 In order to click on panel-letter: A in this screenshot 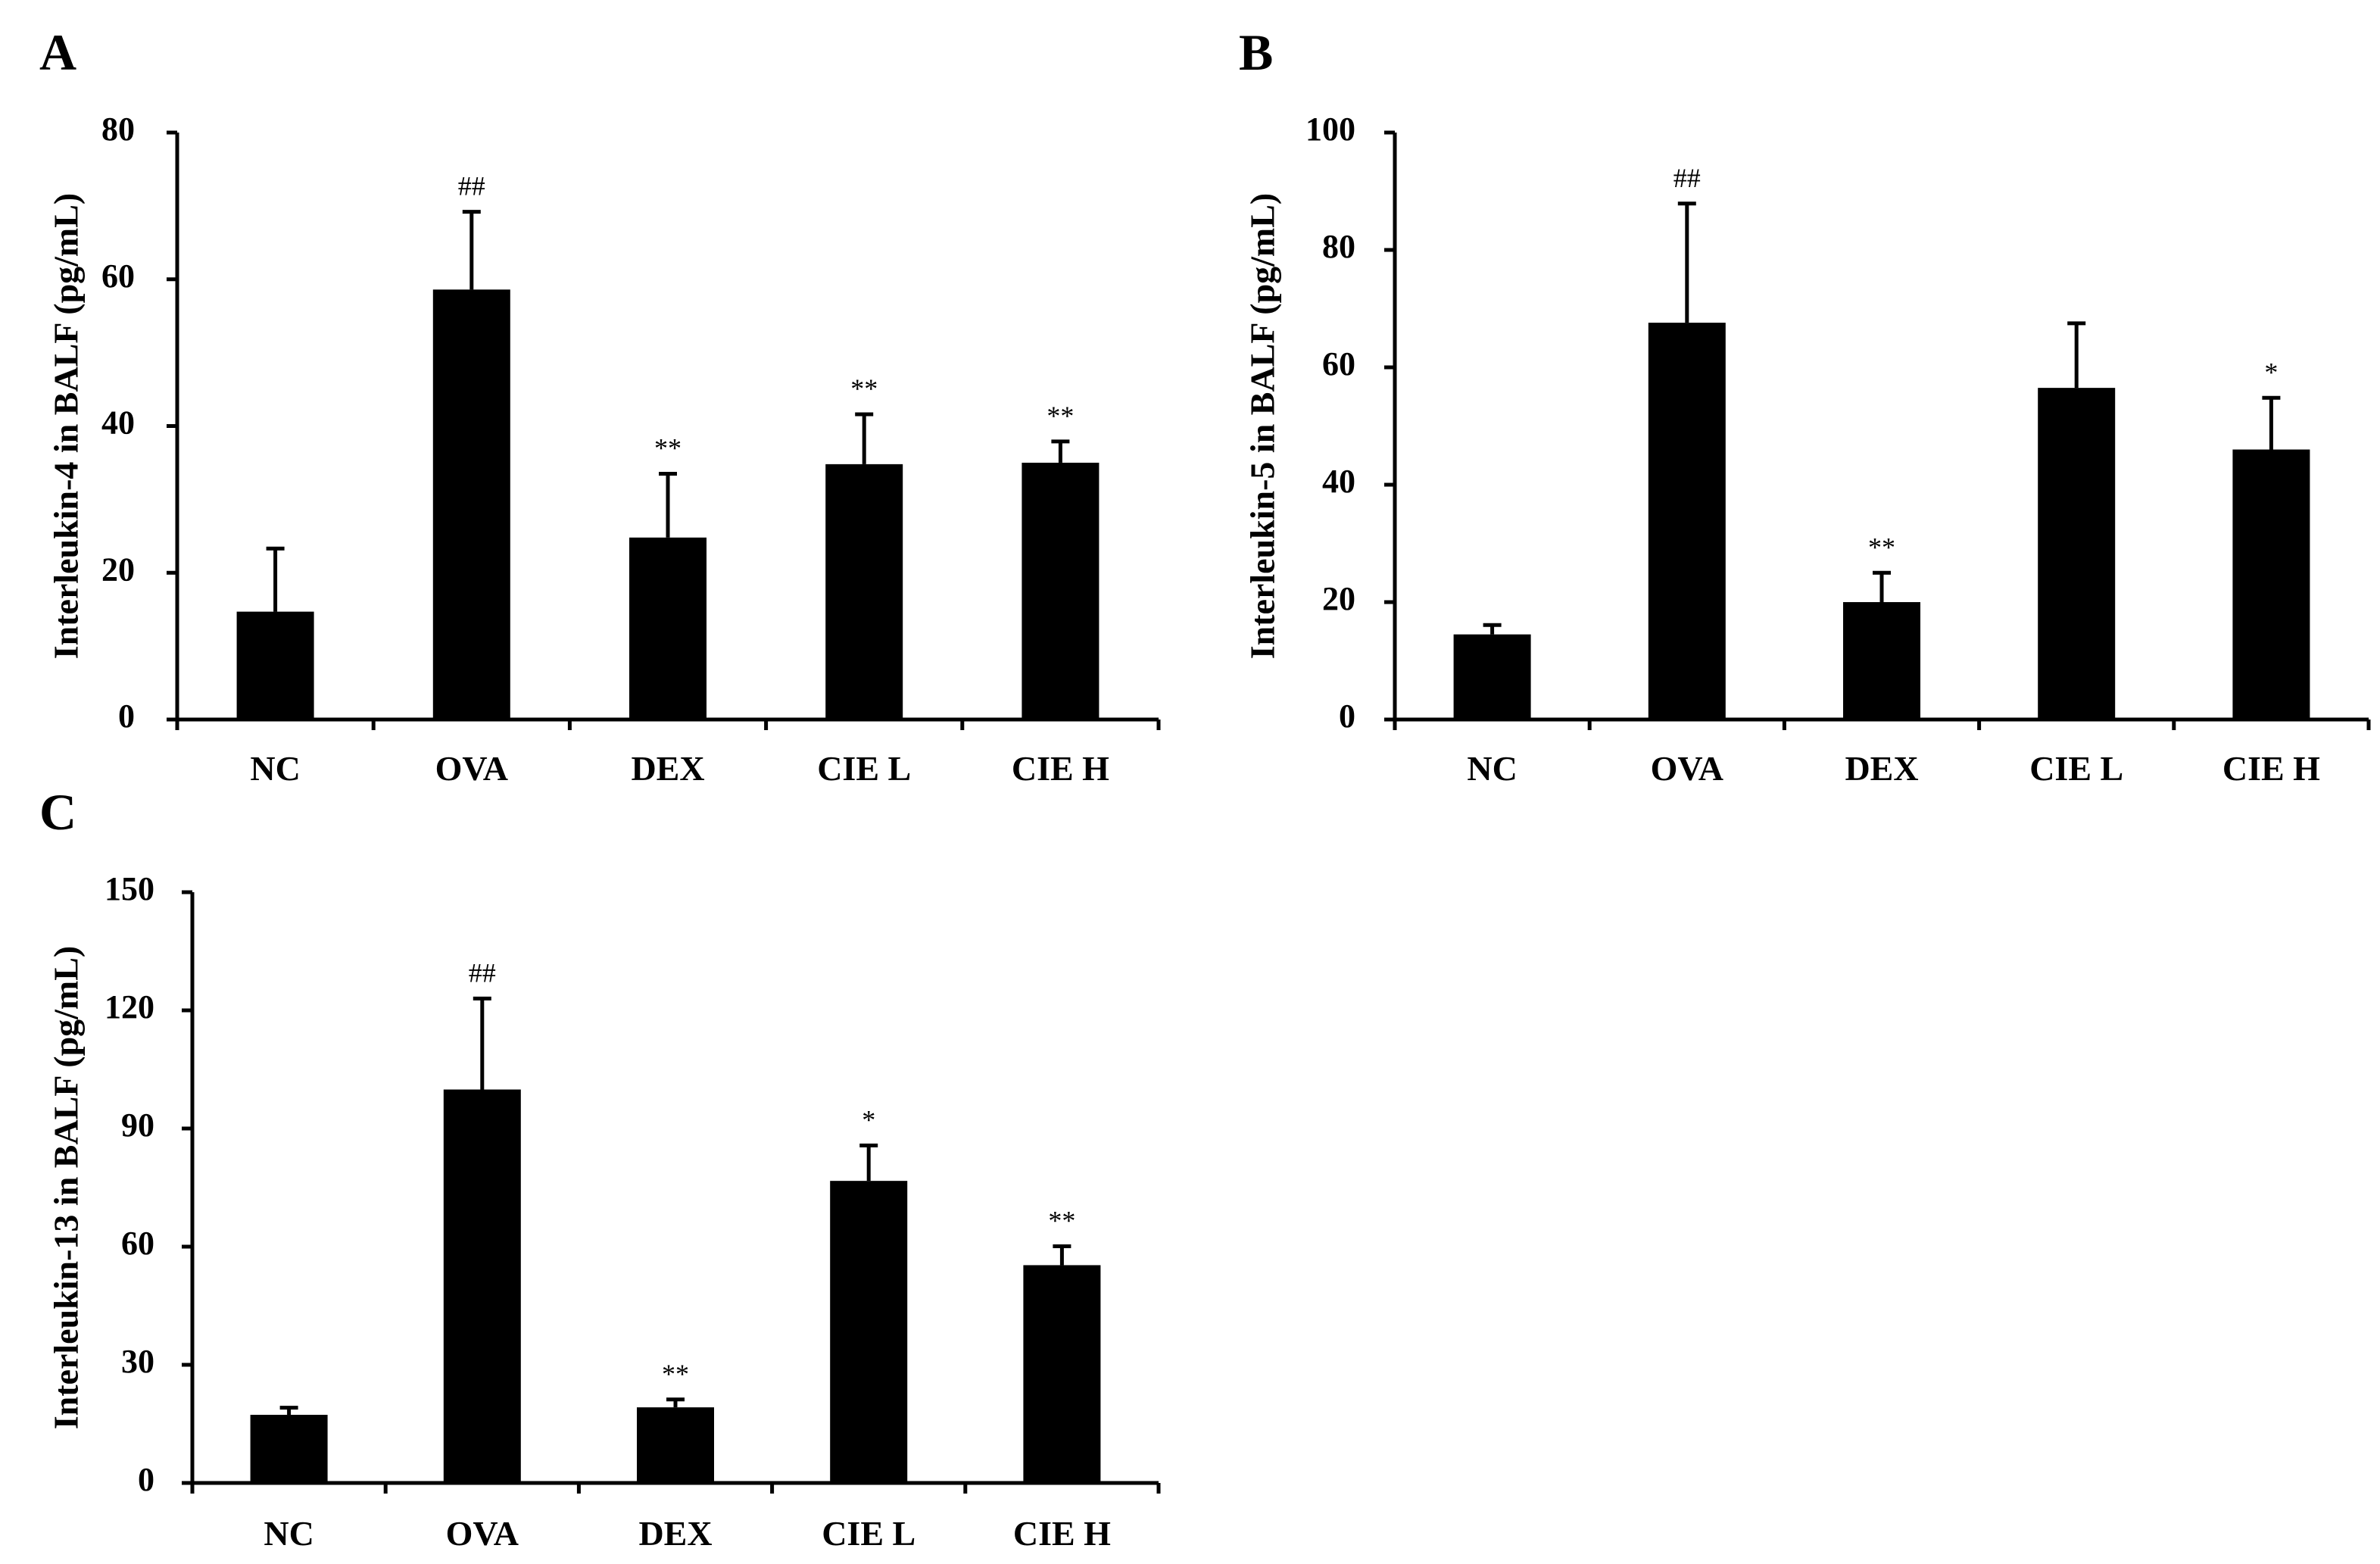, I will do `click(57, 52)`.